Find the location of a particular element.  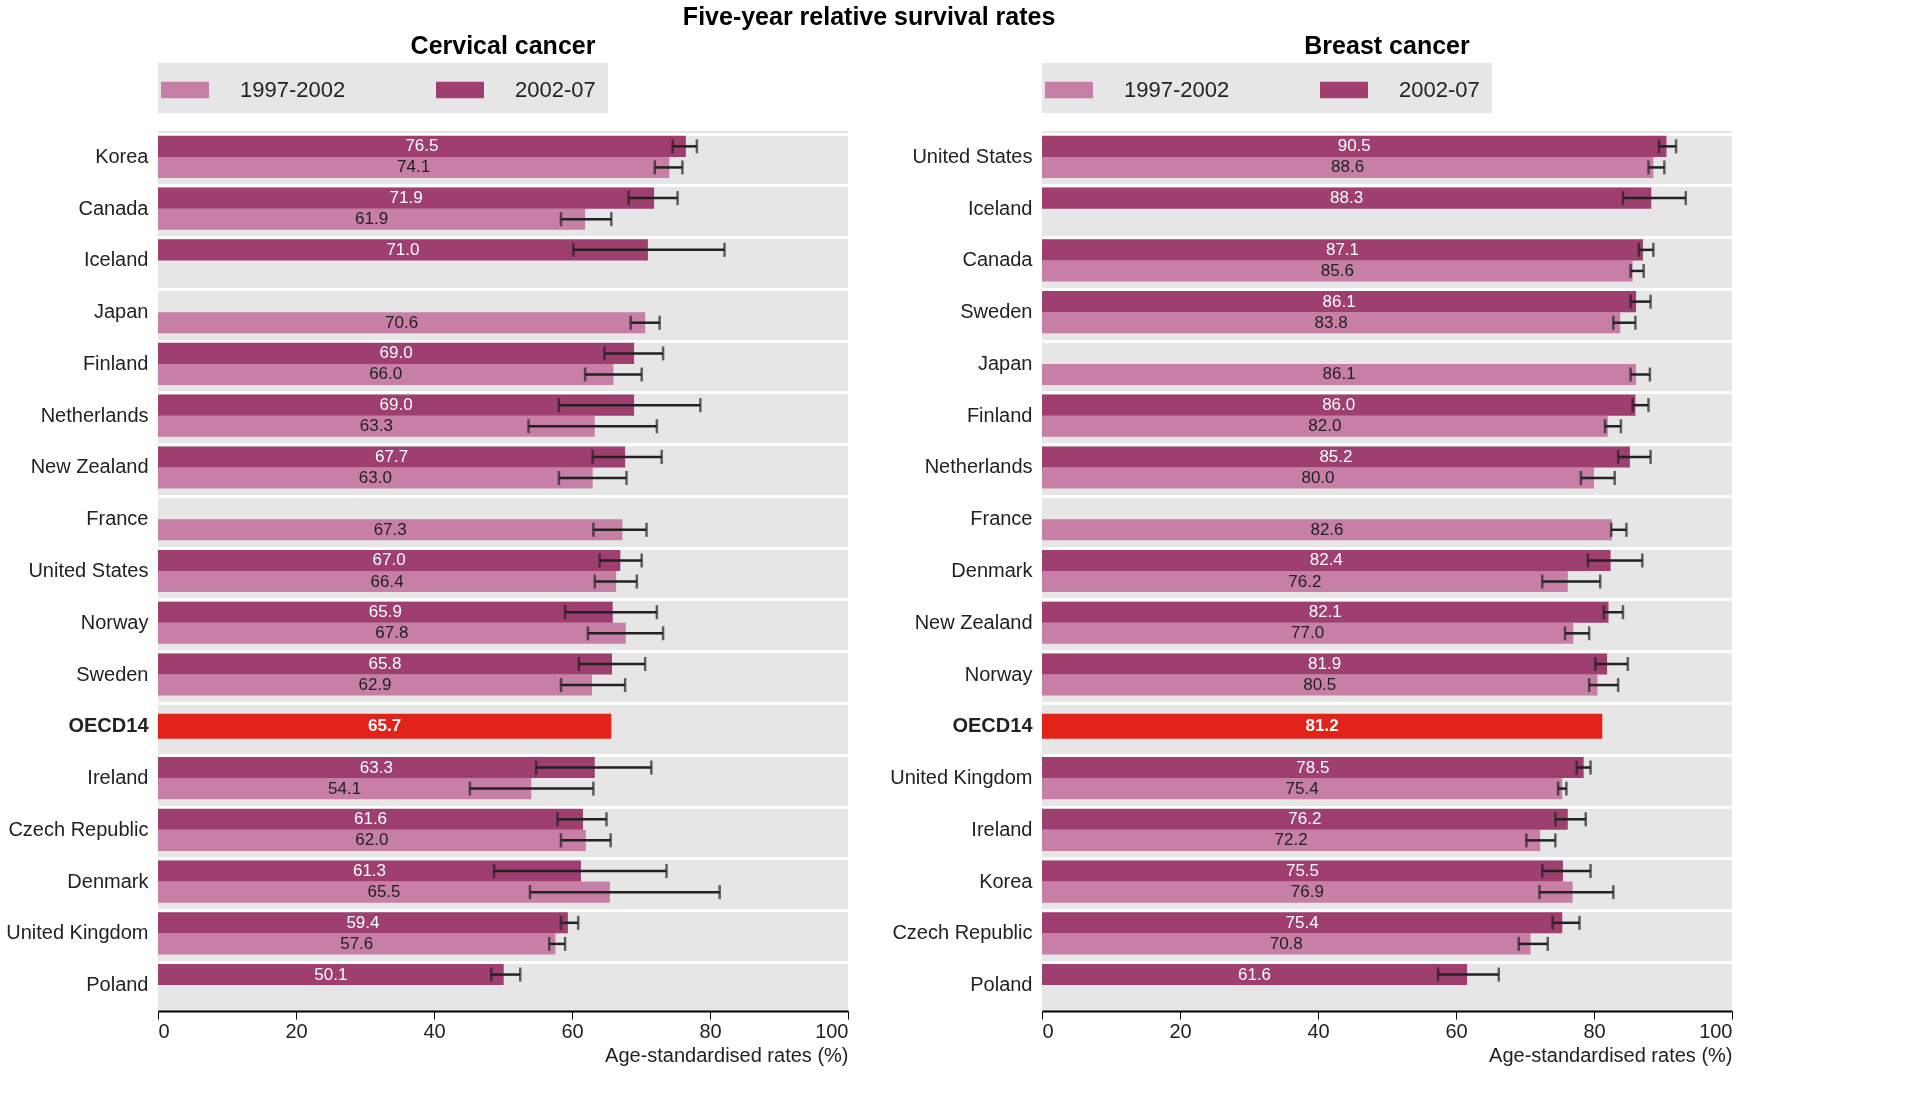

legend-label: 1997-2002 is located at coordinates (293, 89).